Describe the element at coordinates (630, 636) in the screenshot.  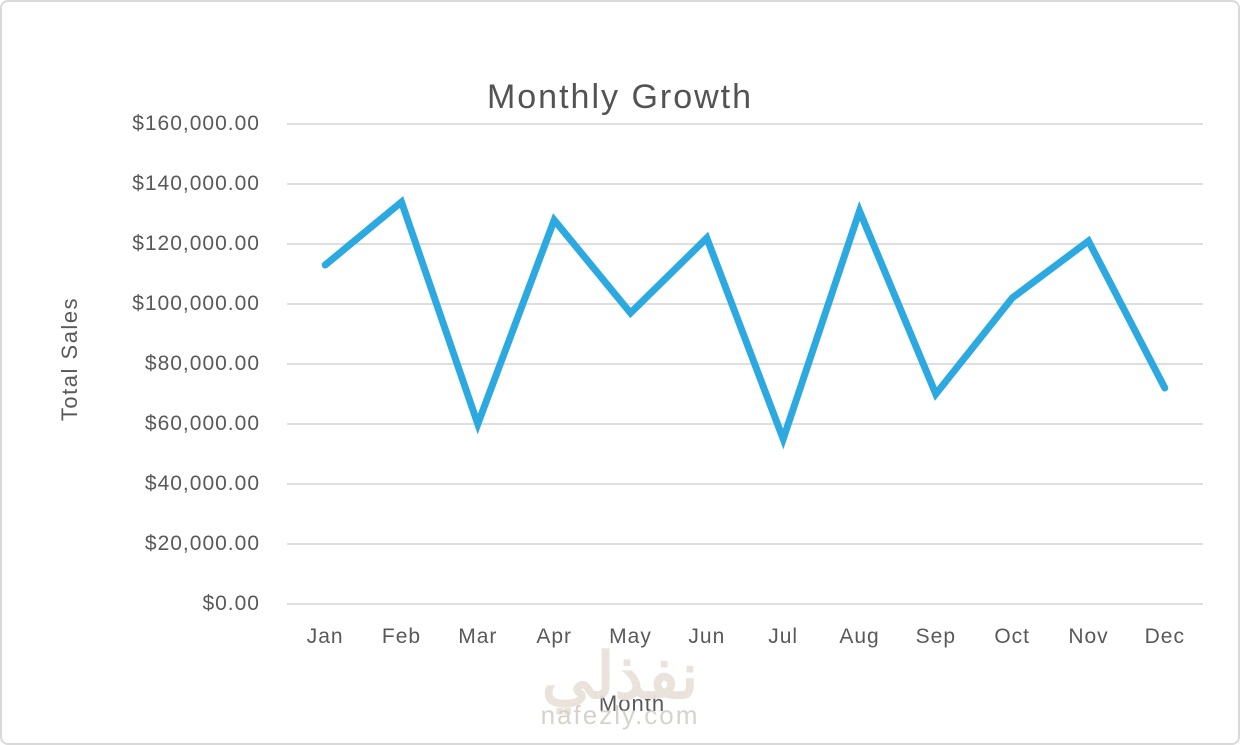
I see `x-tick-label: May` at that location.